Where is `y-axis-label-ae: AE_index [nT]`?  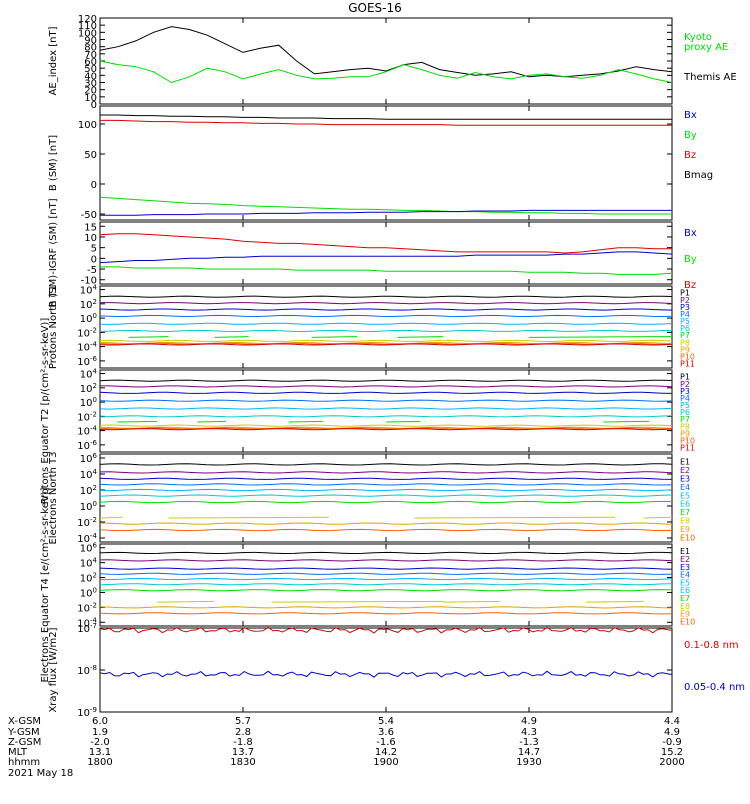 y-axis-label-ae: AE_index [nT] is located at coordinates (53, 60).